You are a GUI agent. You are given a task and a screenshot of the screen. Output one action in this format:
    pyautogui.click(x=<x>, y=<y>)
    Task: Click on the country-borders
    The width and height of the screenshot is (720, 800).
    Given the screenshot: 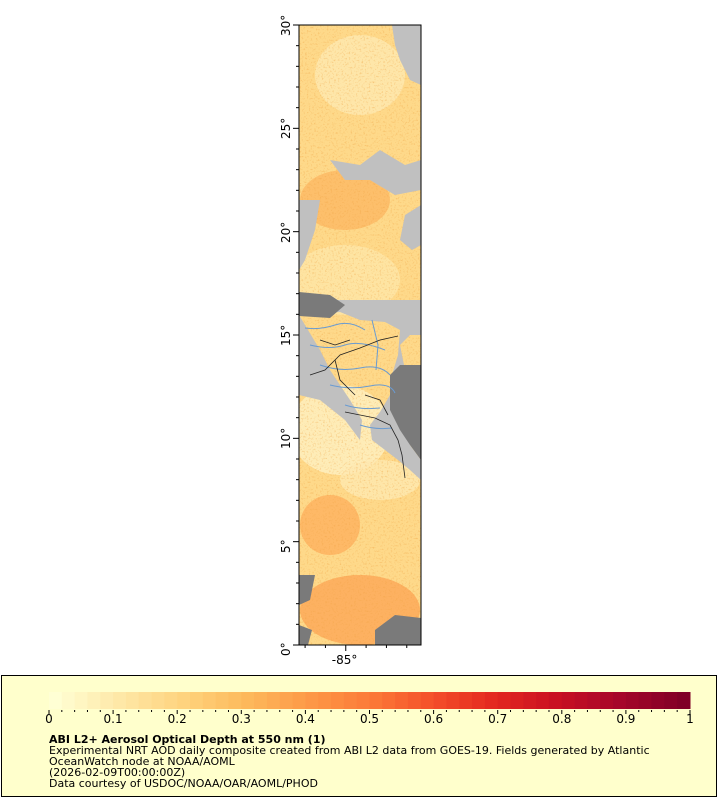 What is the action you would take?
    pyautogui.click(x=357, y=407)
    